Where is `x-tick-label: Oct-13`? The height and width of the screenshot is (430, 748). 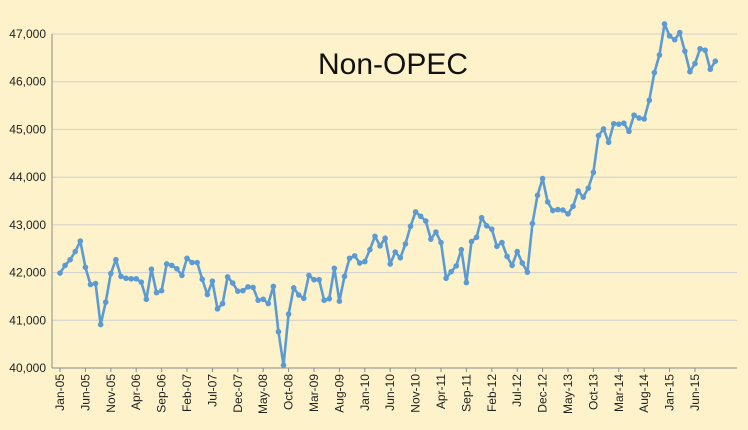
x-tick-label: Oct-13 is located at coordinates (593, 392).